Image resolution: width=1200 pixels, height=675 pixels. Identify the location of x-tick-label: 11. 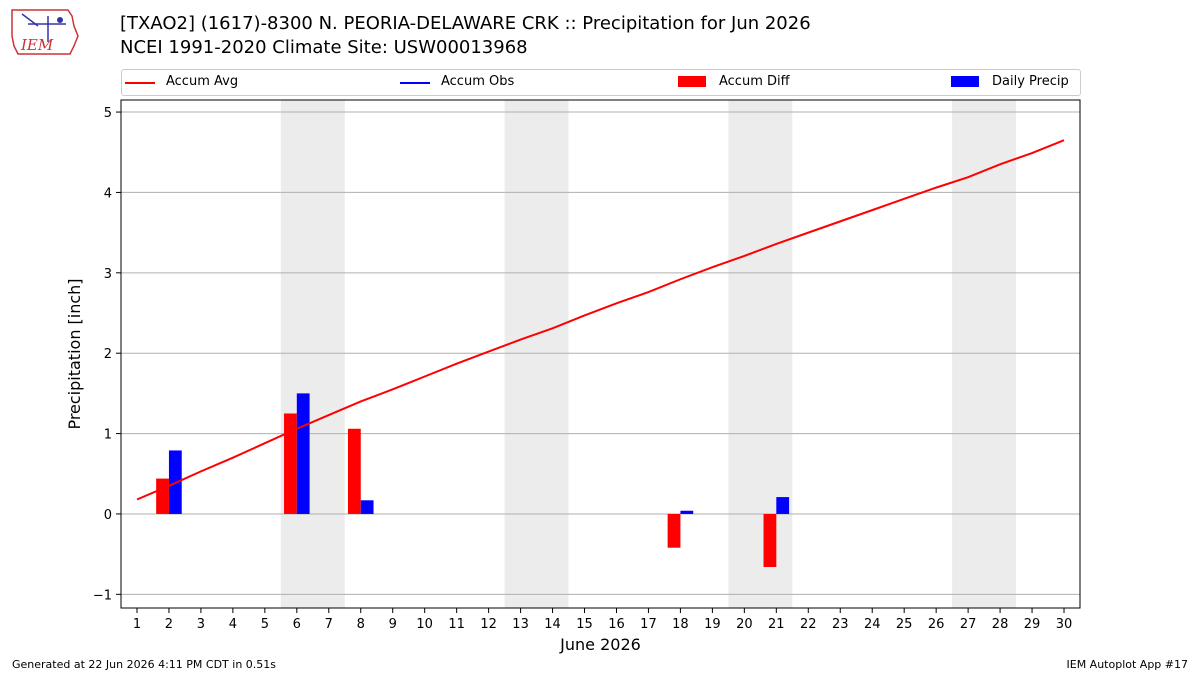
(456, 624).